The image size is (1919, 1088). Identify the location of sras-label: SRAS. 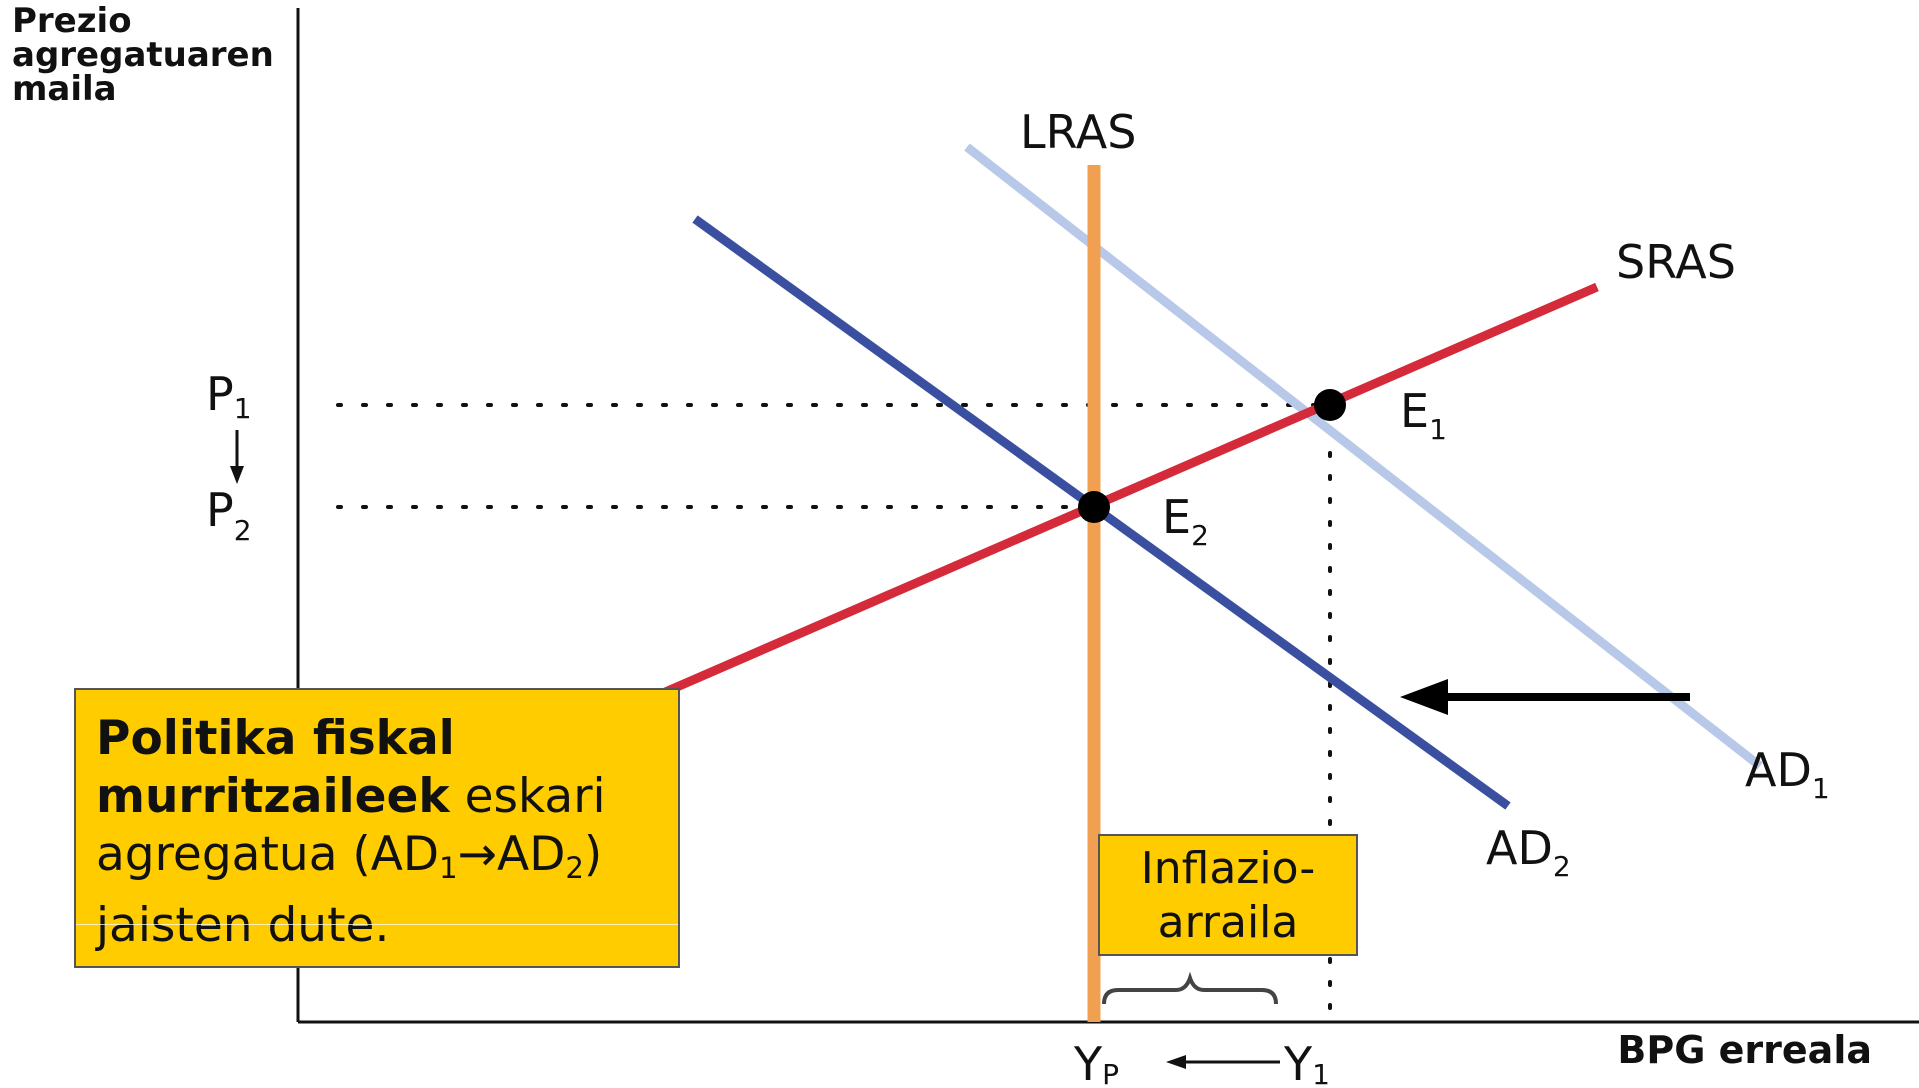
(1676, 262).